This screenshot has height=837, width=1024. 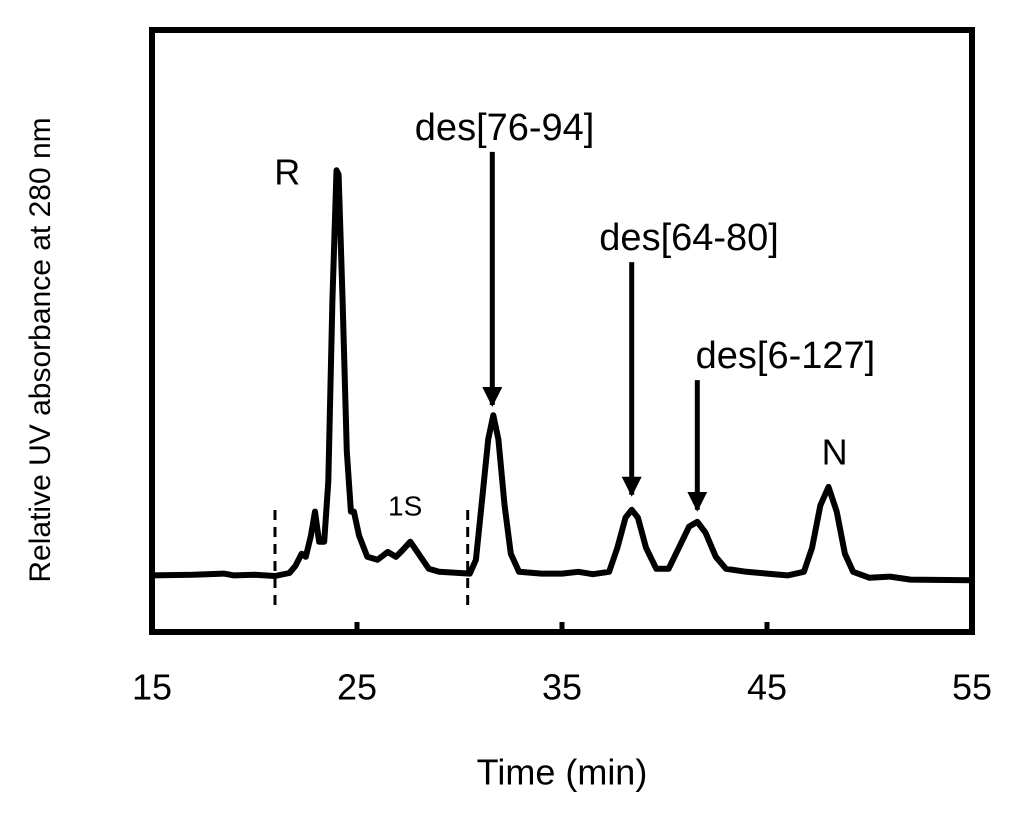 What do you see at coordinates (287, 172) in the screenshot?
I see `peak-label: R` at bounding box center [287, 172].